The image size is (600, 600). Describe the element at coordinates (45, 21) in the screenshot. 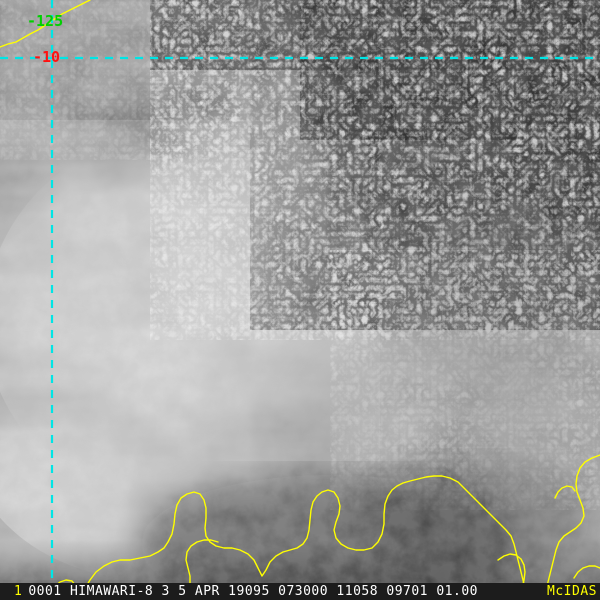

I see `longitude-label: -125` at that location.